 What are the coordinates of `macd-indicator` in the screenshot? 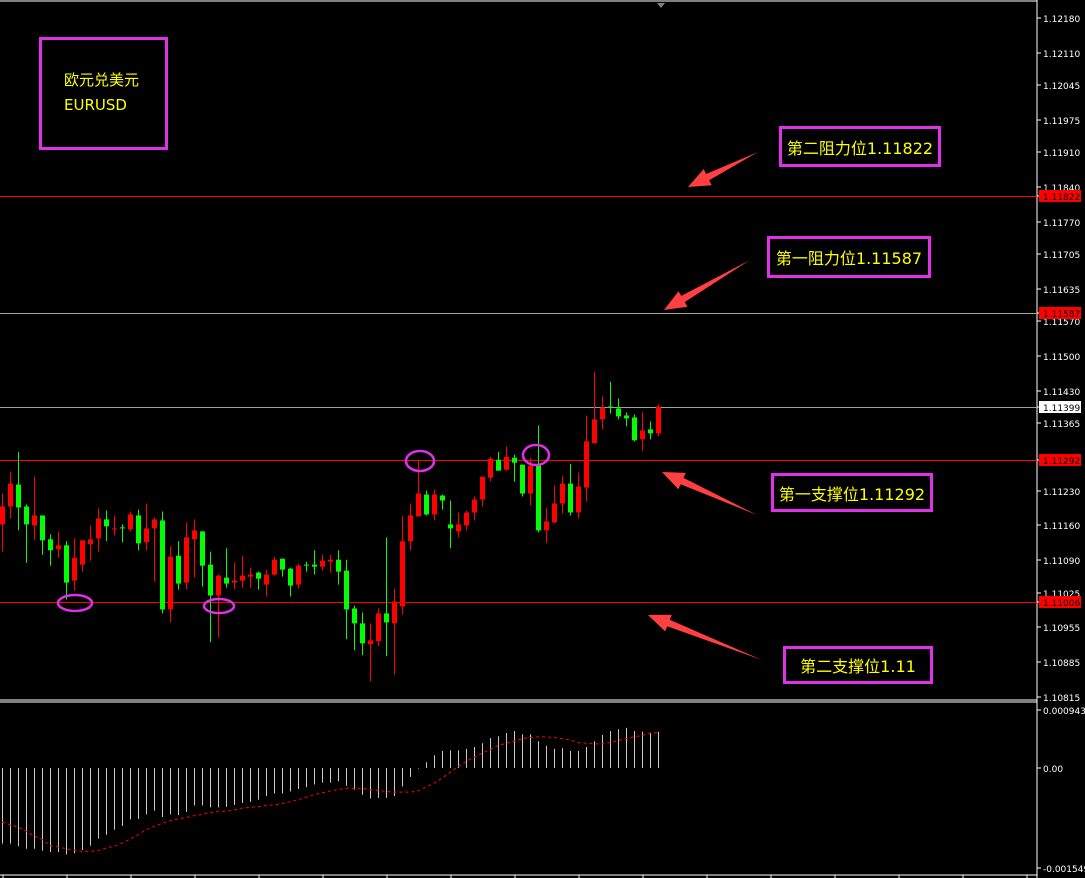 It's located at (330, 791).